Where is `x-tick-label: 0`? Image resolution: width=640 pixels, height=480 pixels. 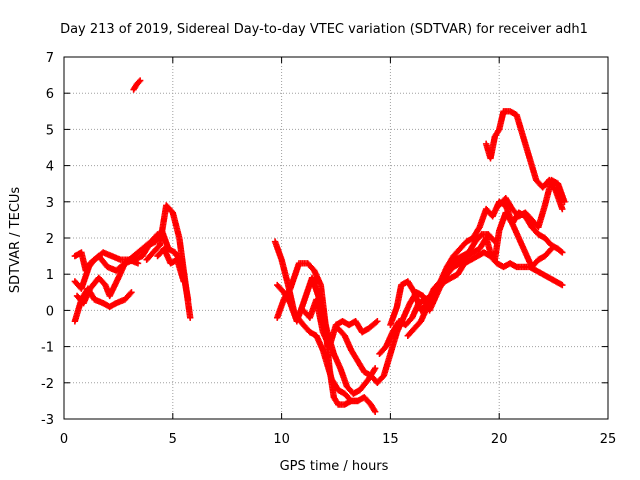
x-tick-label: 0 is located at coordinates (64, 439).